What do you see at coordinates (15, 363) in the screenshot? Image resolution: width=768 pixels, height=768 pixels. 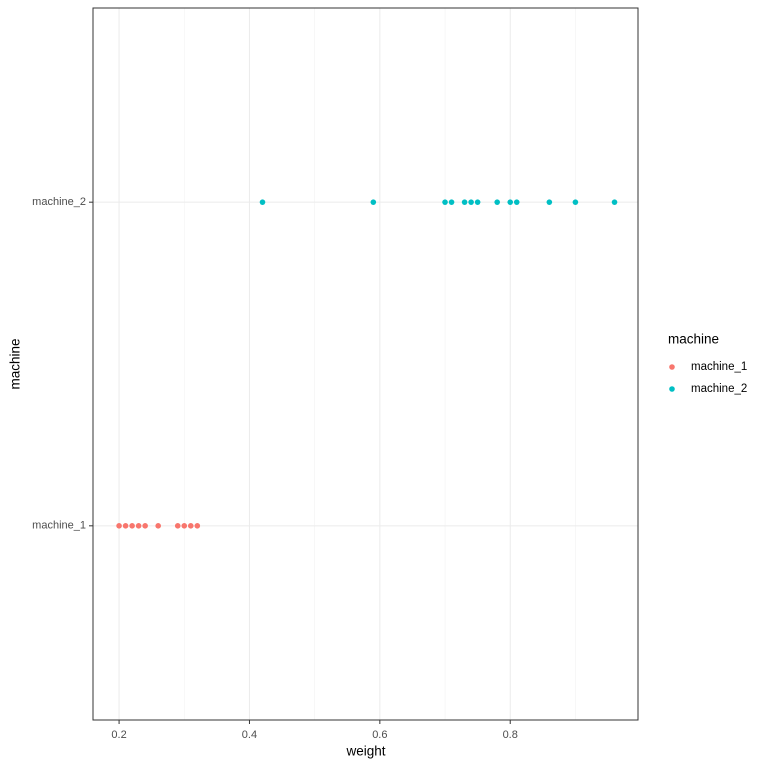 I see `y-axis-label: machine` at bounding box center [15, 363].